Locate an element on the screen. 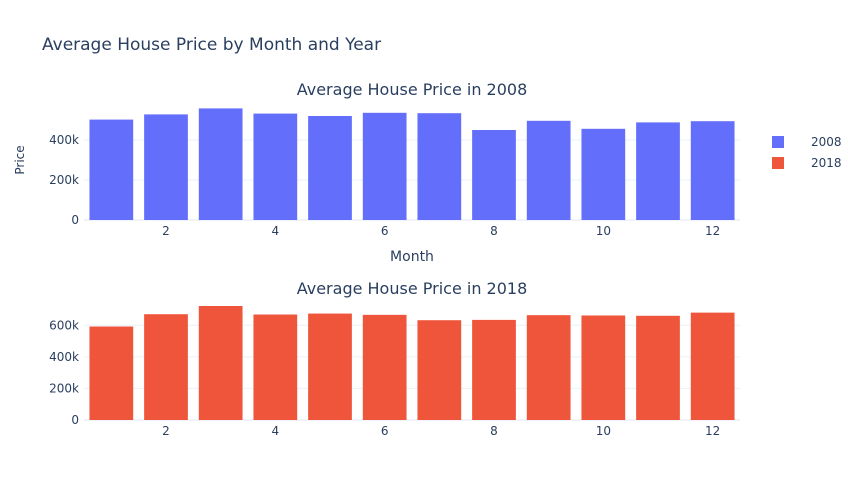 This screenshot has width=848, height=500. legend-item-2008: 2008 is located at coordinates (807, 142).